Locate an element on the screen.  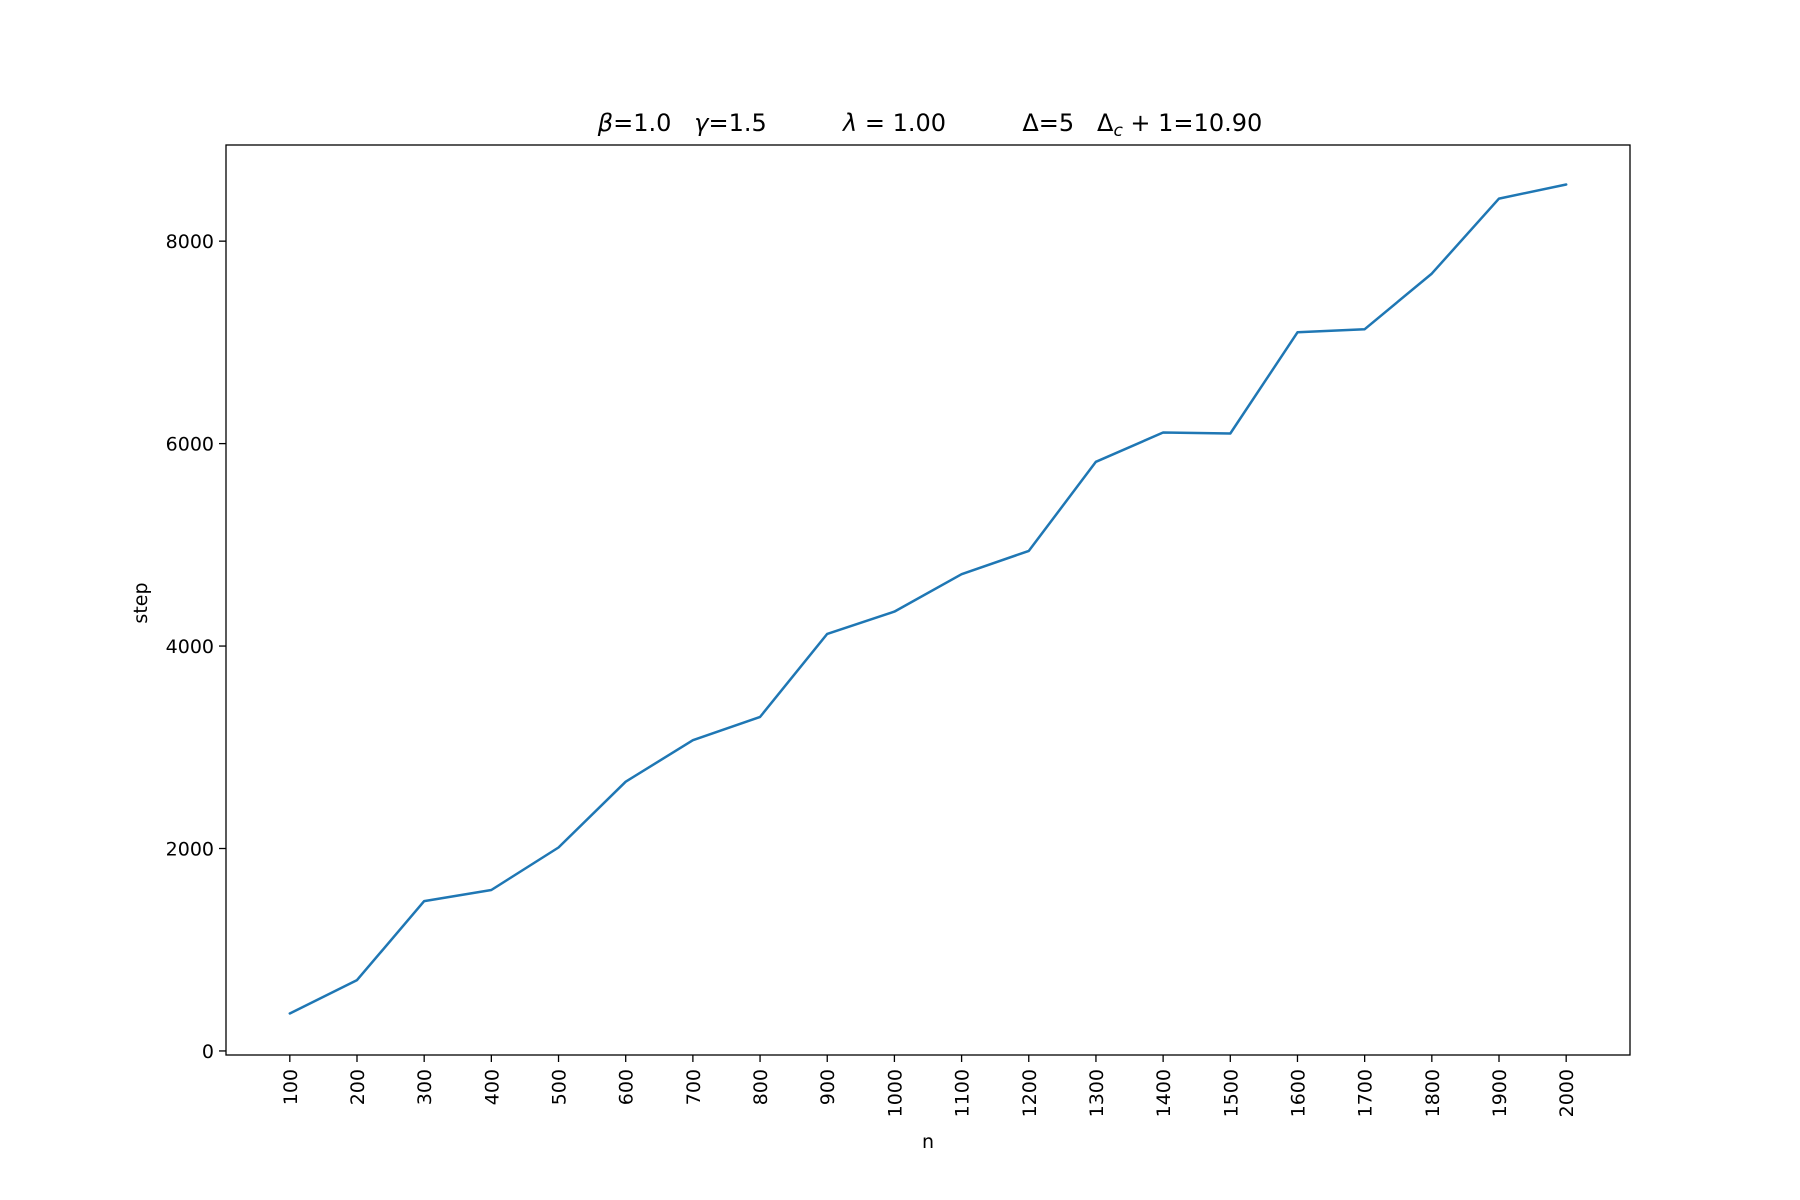
y-axis: 0 2000 4000 6000 8000 is located at coordinates (196, 647).